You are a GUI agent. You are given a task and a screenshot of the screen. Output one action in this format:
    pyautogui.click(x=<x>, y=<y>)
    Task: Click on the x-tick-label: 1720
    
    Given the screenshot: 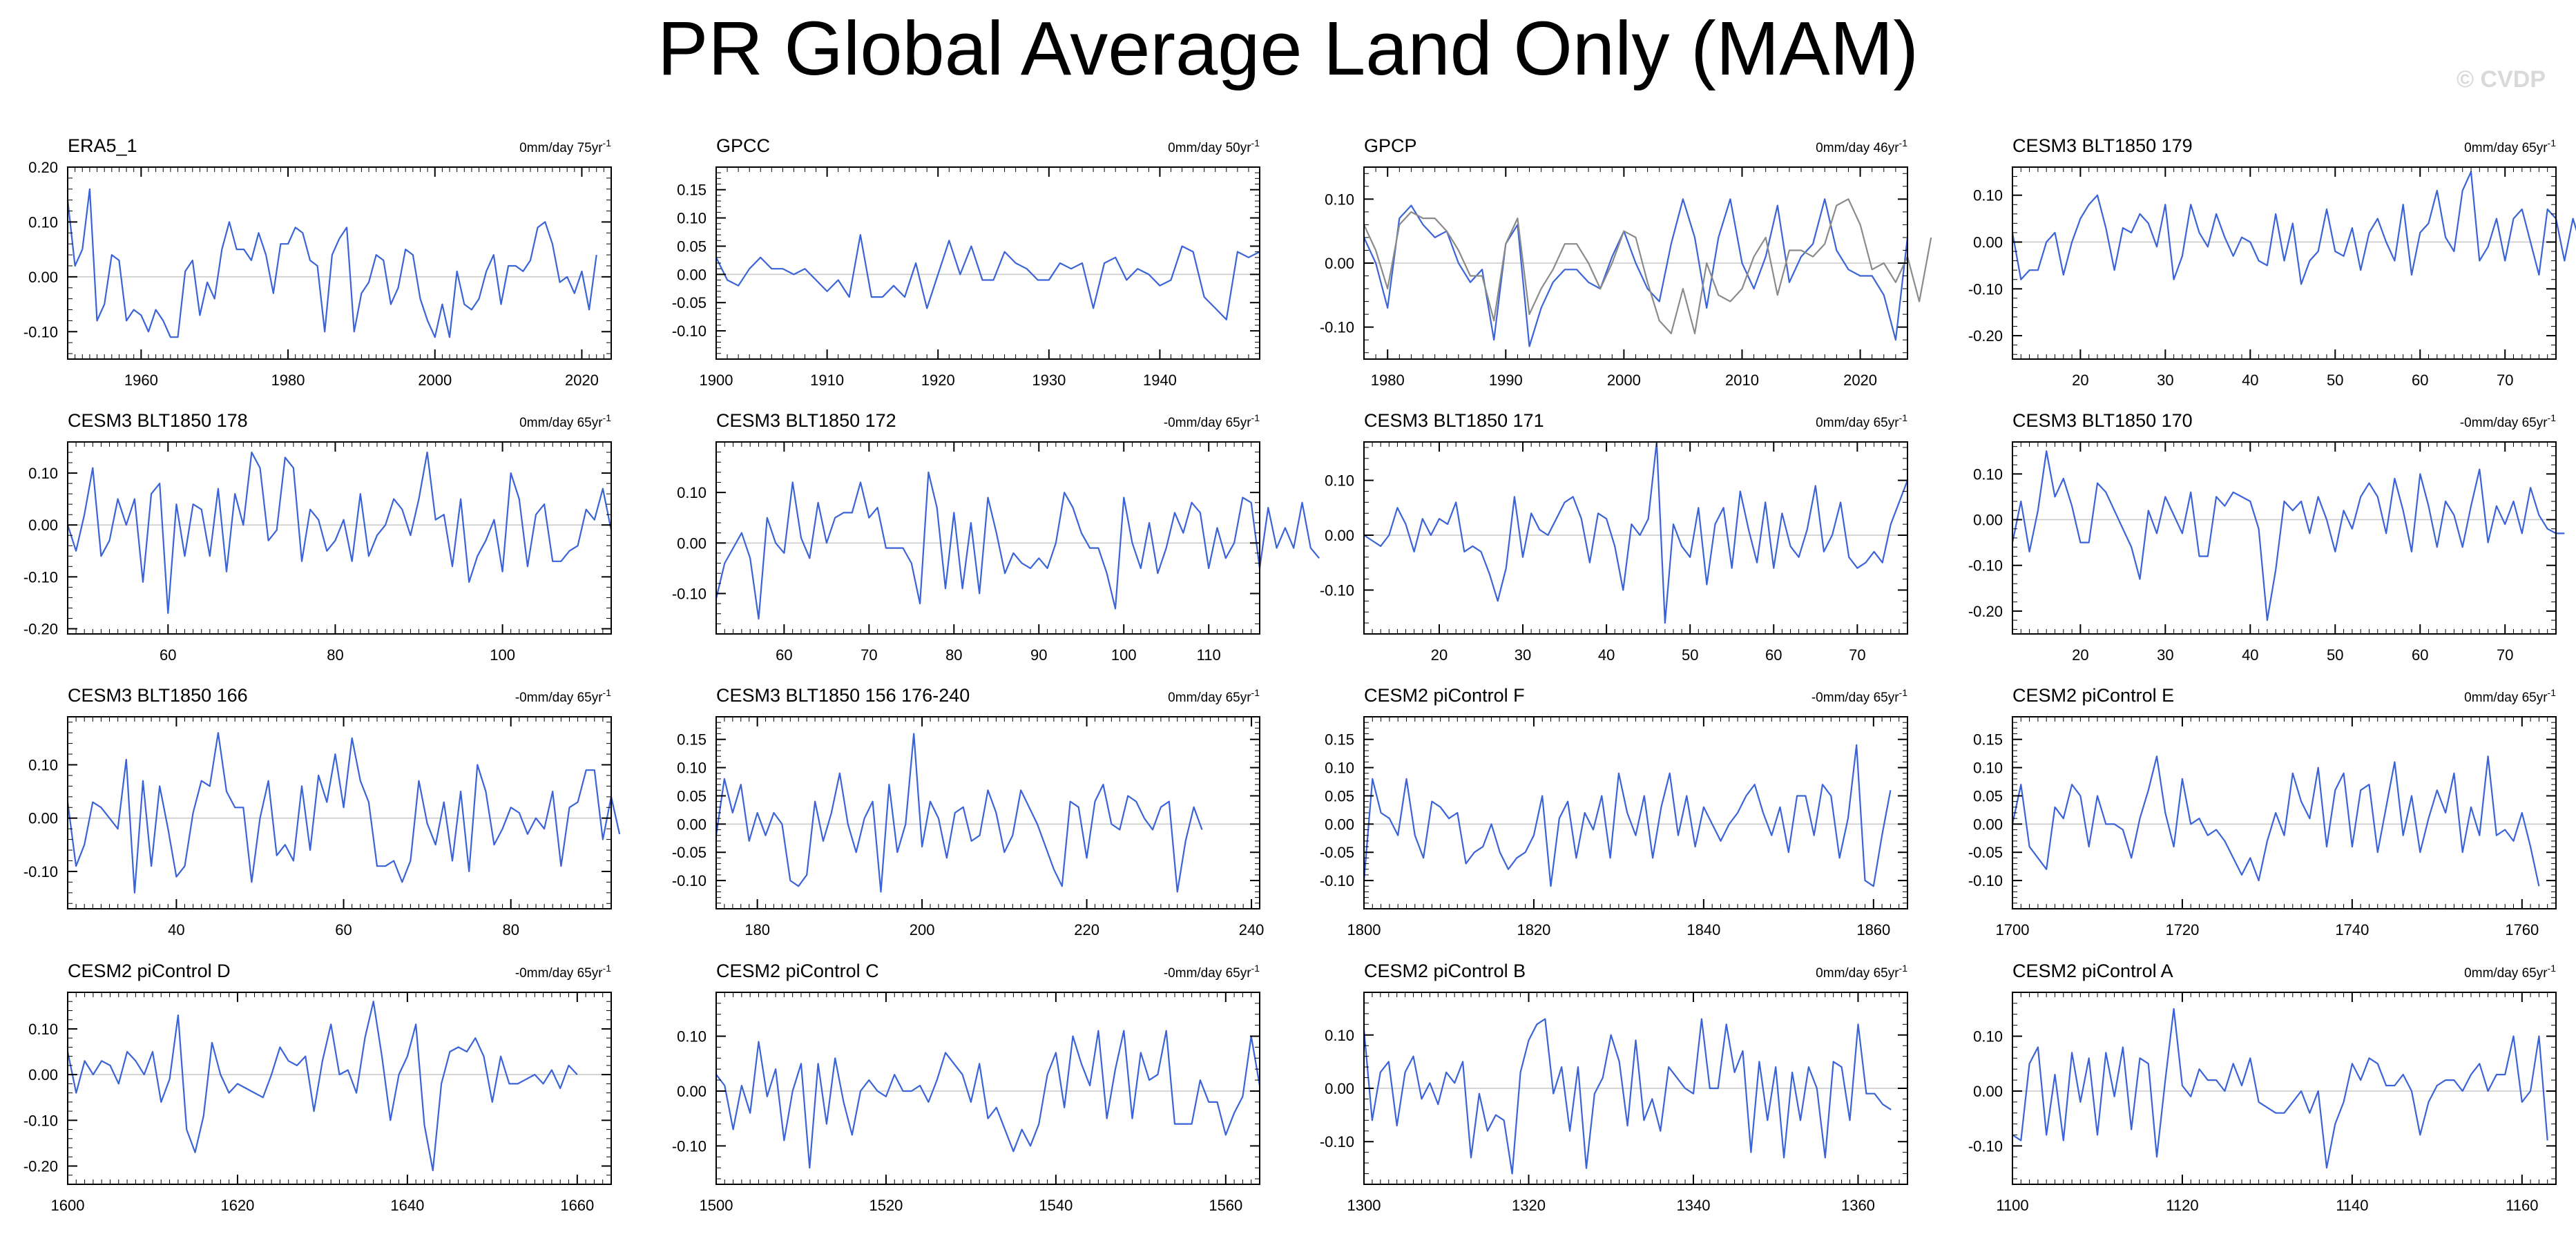 What is the action you would take?
    pyautogui.click(x=2182, y=929)
    